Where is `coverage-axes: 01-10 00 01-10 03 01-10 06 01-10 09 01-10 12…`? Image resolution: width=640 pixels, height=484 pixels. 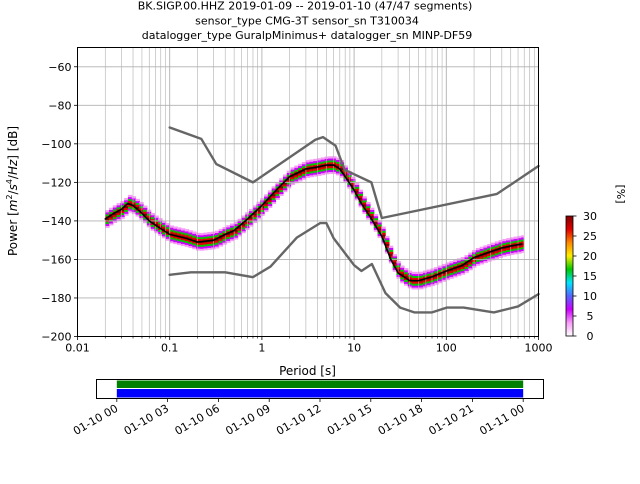
coverage-axes: 01-10 00 01-10 03 01-10 06 01-10 09 01-10 12… is located at coordinates (307, 408).